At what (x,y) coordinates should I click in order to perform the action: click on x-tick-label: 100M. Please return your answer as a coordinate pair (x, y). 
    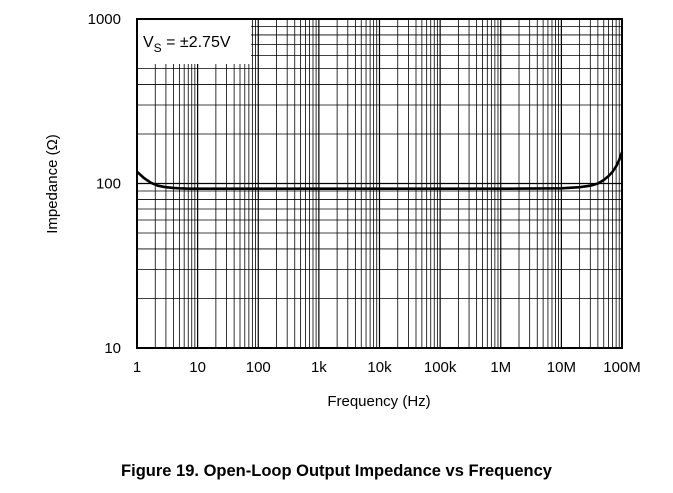
    Looking at the image, I should click on (622, 367).